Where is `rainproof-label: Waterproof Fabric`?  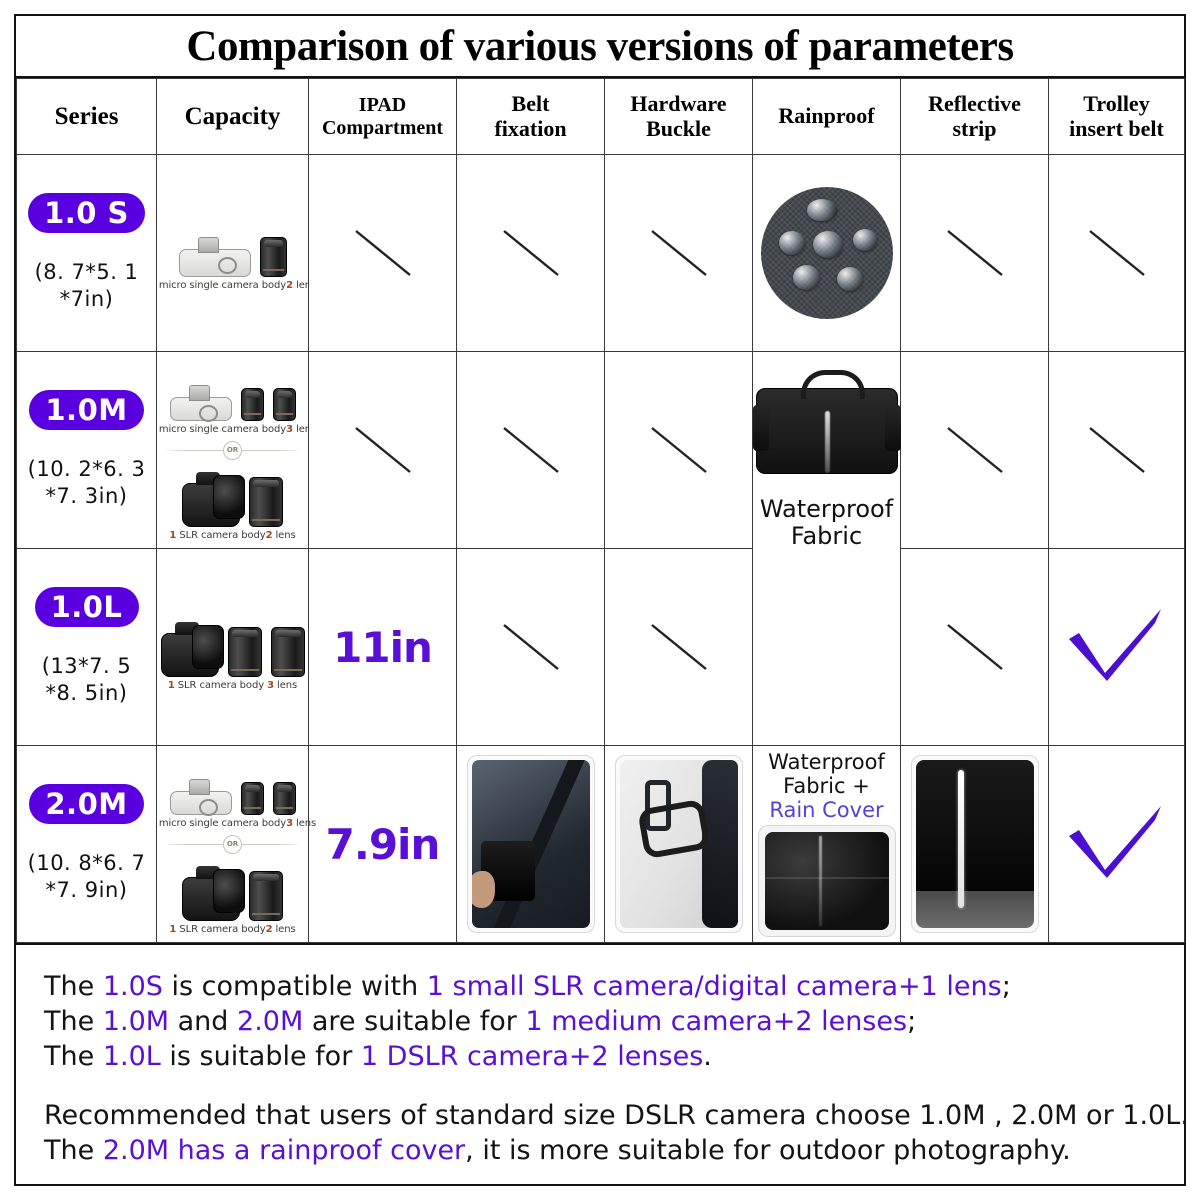
rainproof-label: Waterproof Fabric is located at coordinates (826, 523).